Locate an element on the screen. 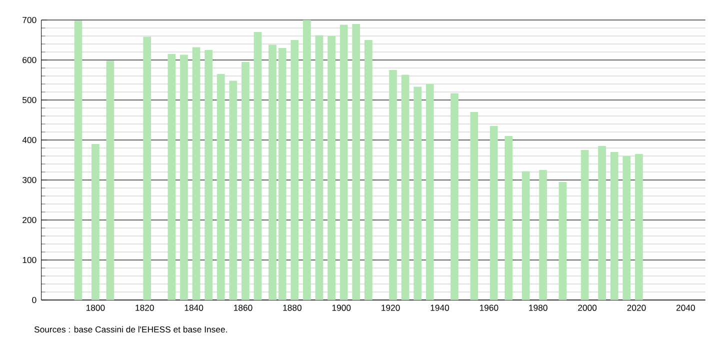 This screenshot has width=710, height=340. x-tick-label: 1880 is located at coordinates (292, 307).